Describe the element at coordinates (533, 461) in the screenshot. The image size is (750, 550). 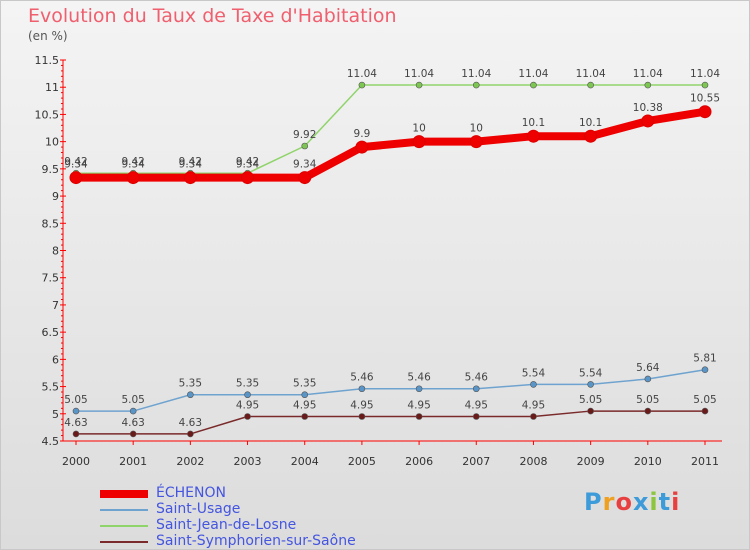
I see `x-tick-label: 2008` at that location.